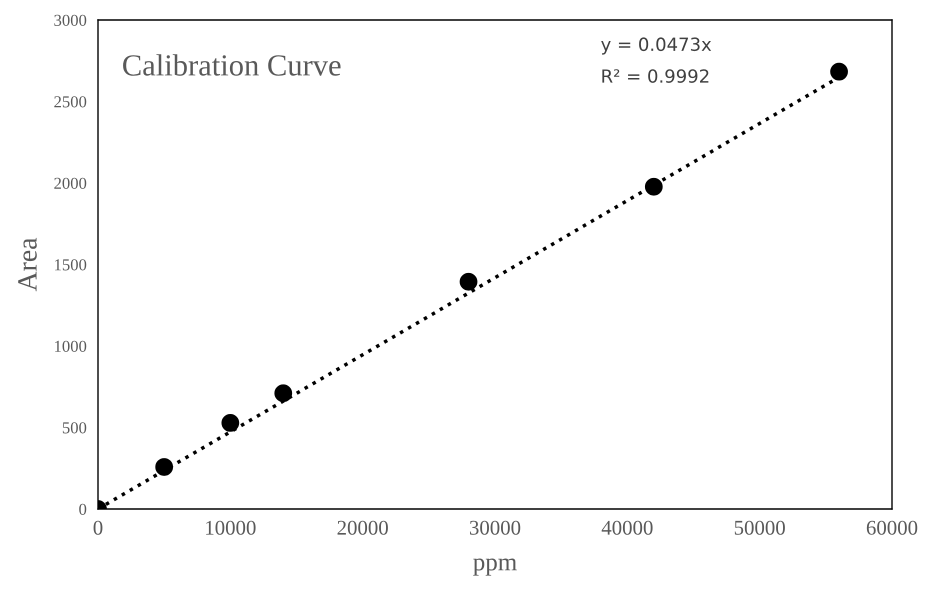  Describe the element at coordinates (70, 20) in the screenshot. I see `y-tick-label: 3000` at that location.